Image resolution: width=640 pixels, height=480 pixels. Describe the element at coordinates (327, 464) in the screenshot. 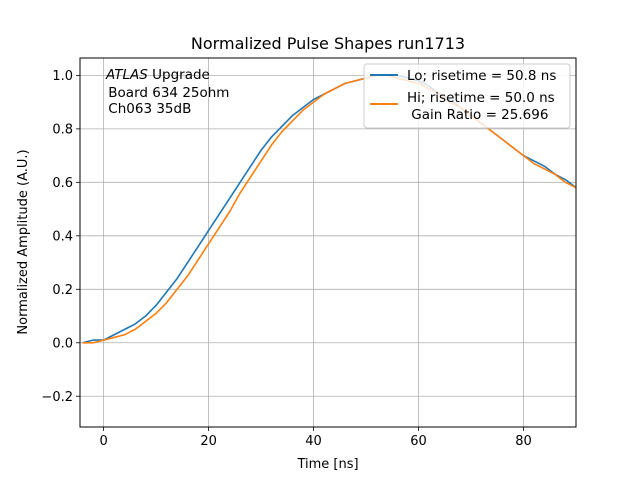

I see `x-axis-label: Time [ns]` at that location.